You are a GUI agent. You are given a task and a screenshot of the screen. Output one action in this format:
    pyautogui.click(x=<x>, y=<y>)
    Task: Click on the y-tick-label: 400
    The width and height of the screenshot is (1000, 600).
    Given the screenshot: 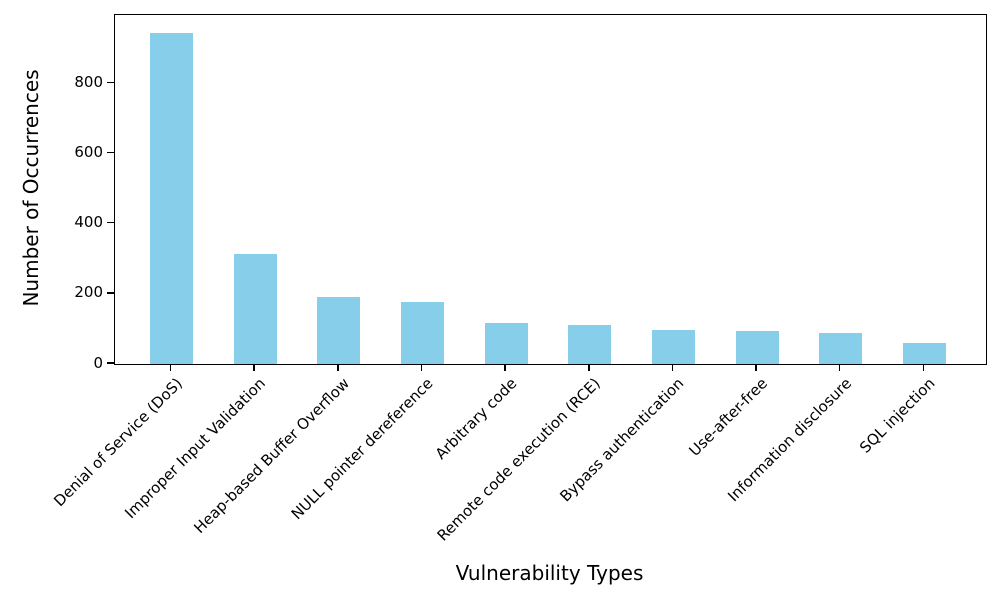 What is the action you would take?
    pyautogui.click(x=88, y=222)
    